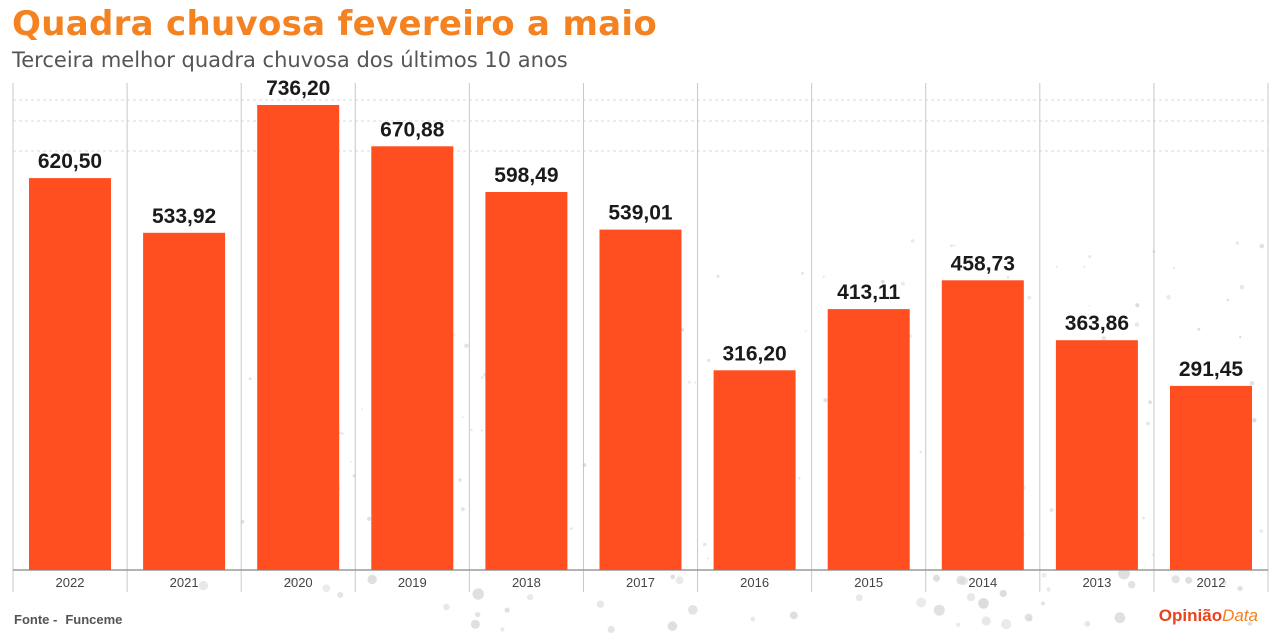 The height and width of the screenshot is (636, 1280). Describe the element at coordinates (70, 161) in the screenshot. I see `value-label: 620,50` at that location.